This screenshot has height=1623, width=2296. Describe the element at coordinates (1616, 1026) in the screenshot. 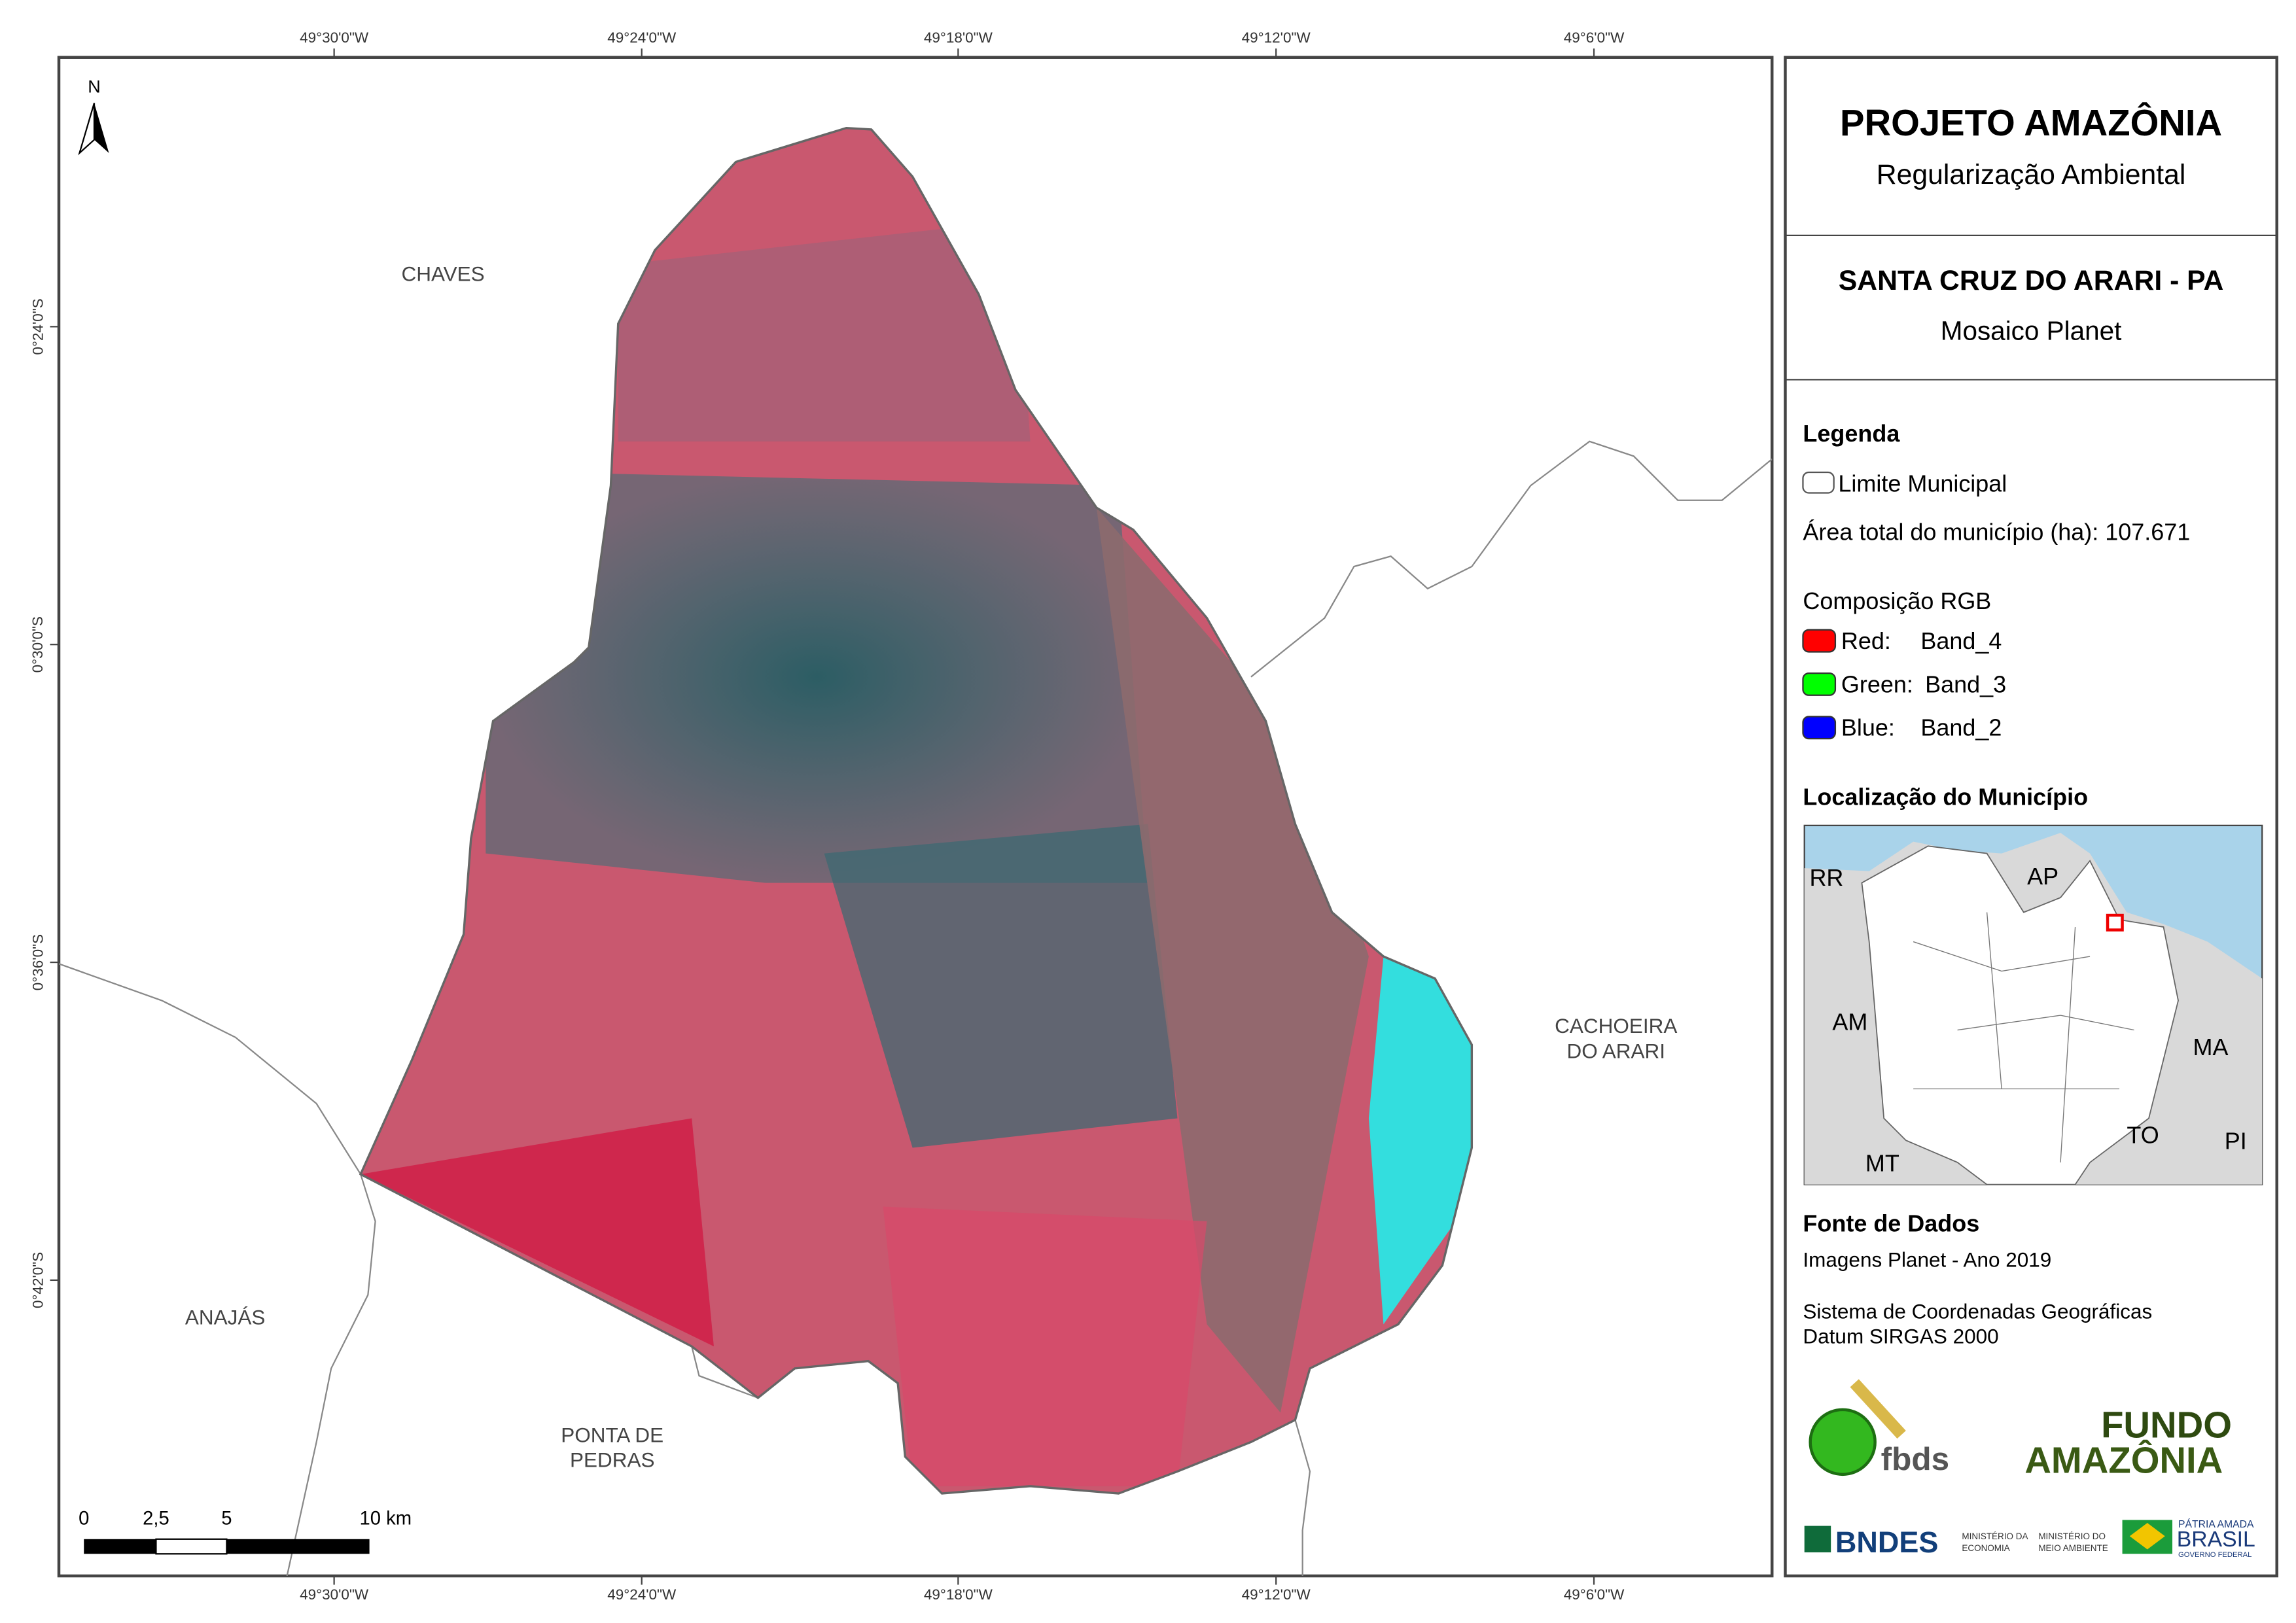

I see `place-label: CACHOEIRA` at that location.